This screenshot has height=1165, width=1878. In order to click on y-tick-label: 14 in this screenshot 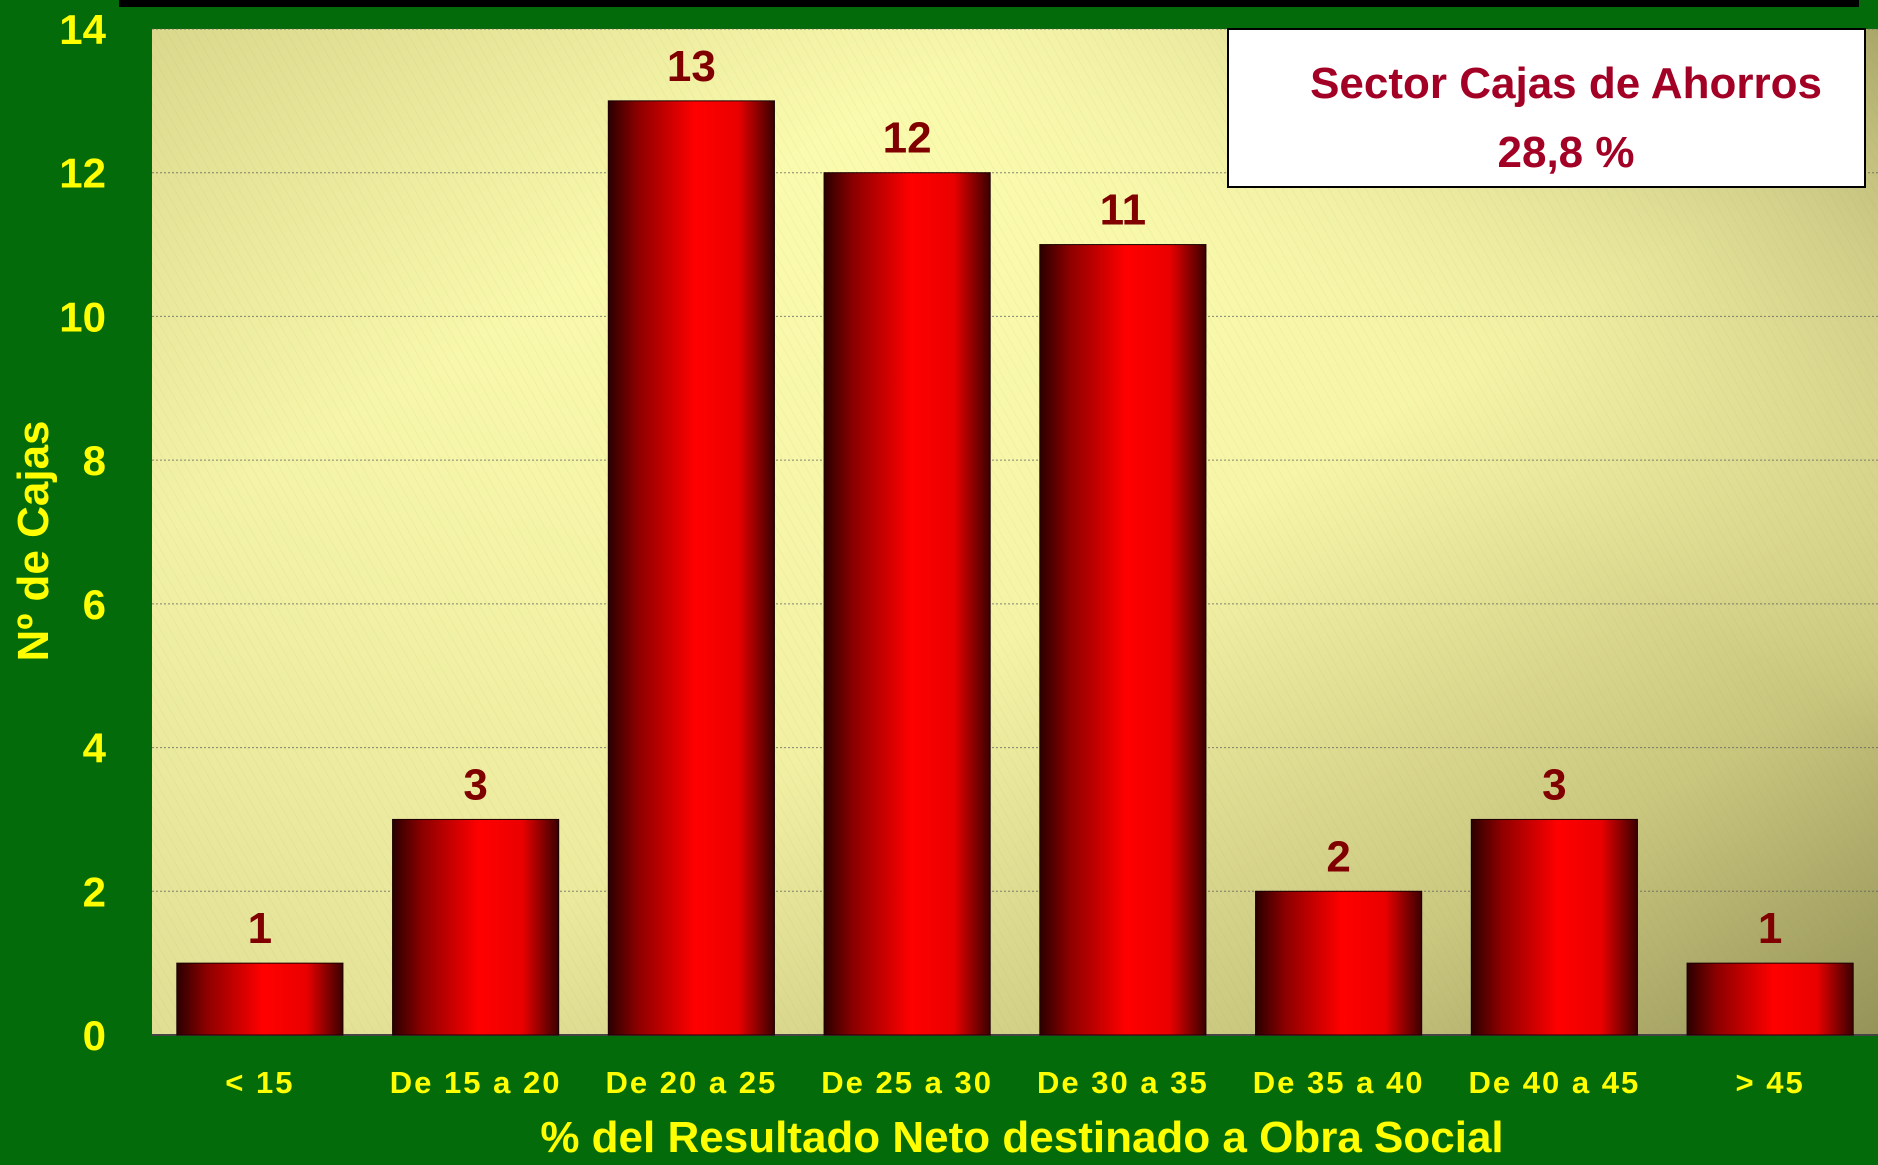, I will do `click(82, 29)`.